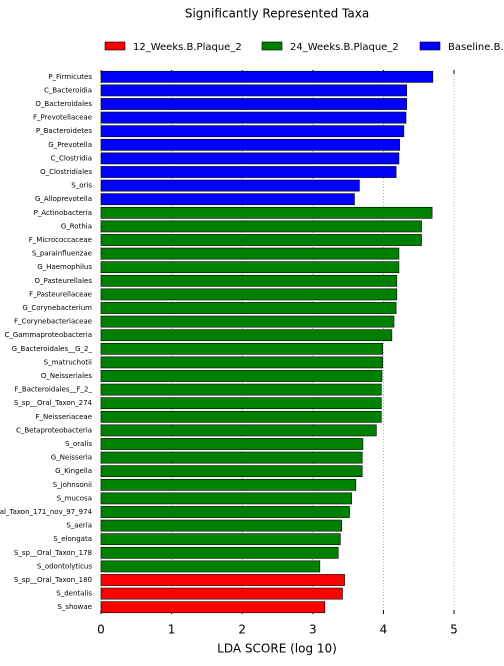 This screenshot has width=504, height=666. Describe the element at coordinates (172, 630) in the screenshot. I see `x-tick-label: 1` at that location.